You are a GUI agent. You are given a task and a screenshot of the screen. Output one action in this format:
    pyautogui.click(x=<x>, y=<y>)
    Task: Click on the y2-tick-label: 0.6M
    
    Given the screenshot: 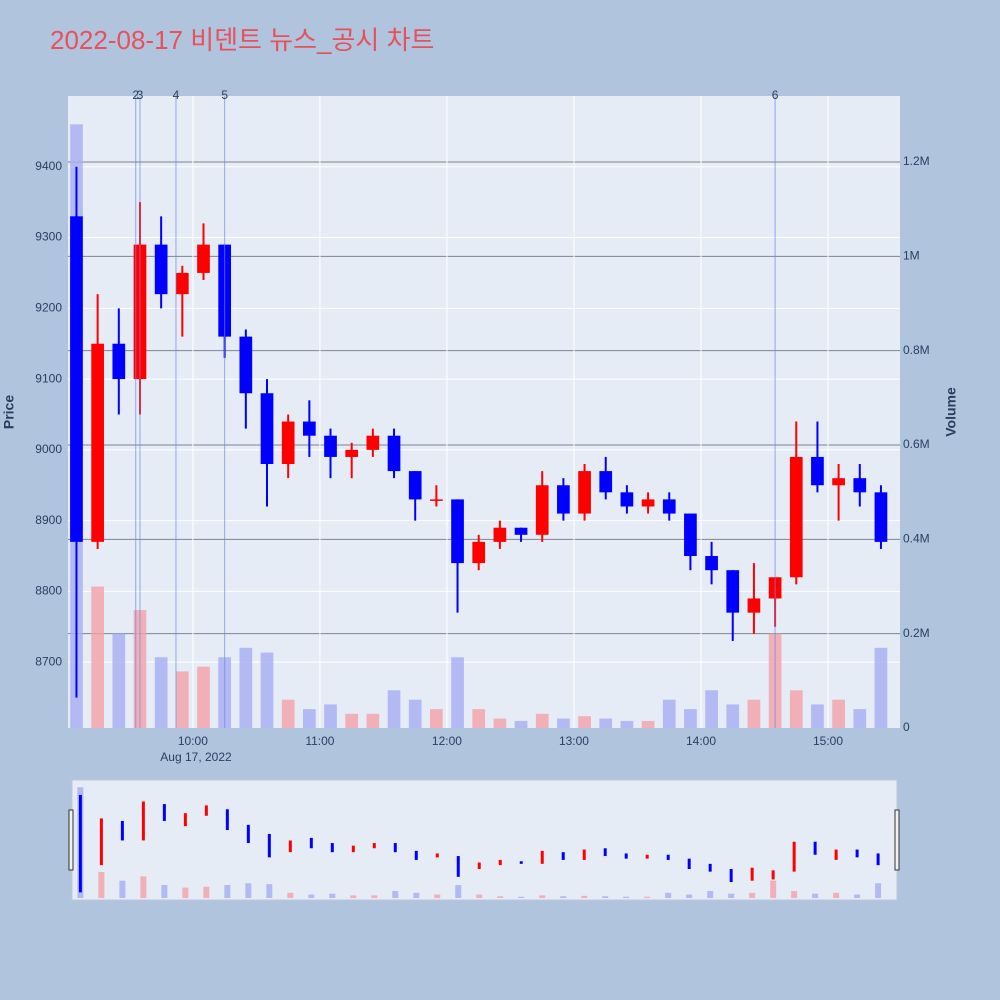 What is the action you would take?
    pyautogui.click(x=916, y=444)
    